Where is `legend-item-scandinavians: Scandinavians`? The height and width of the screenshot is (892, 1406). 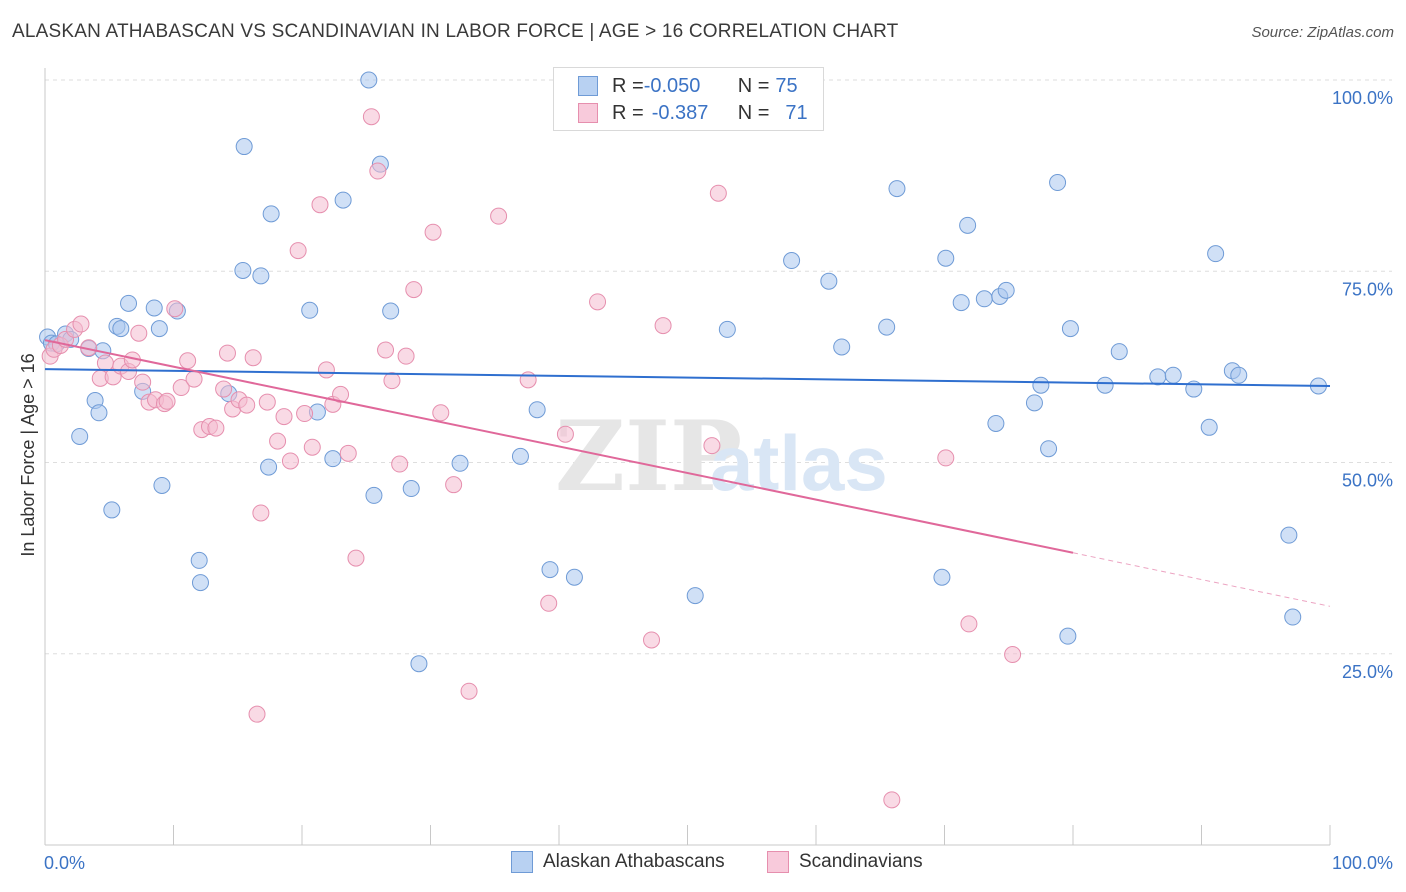 legend-item-scandinavians: Scandinavians is located at coordinates (845, 862).